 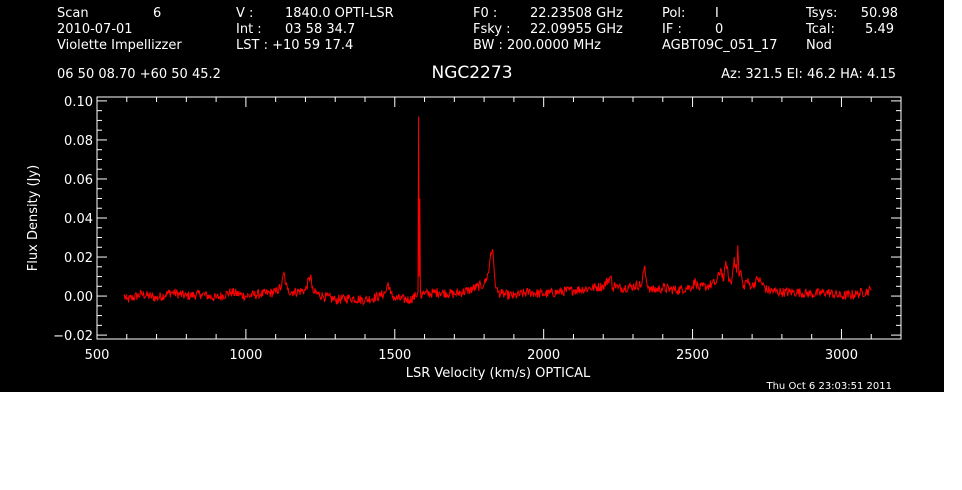 I want to click on if-value: 0, so click(x=719, y=29).